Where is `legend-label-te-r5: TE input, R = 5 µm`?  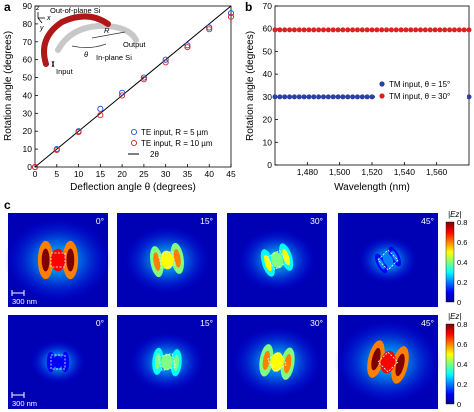 legend-label-te-r5: TE input, R = 5 µm is located at coordinates (174, 132).